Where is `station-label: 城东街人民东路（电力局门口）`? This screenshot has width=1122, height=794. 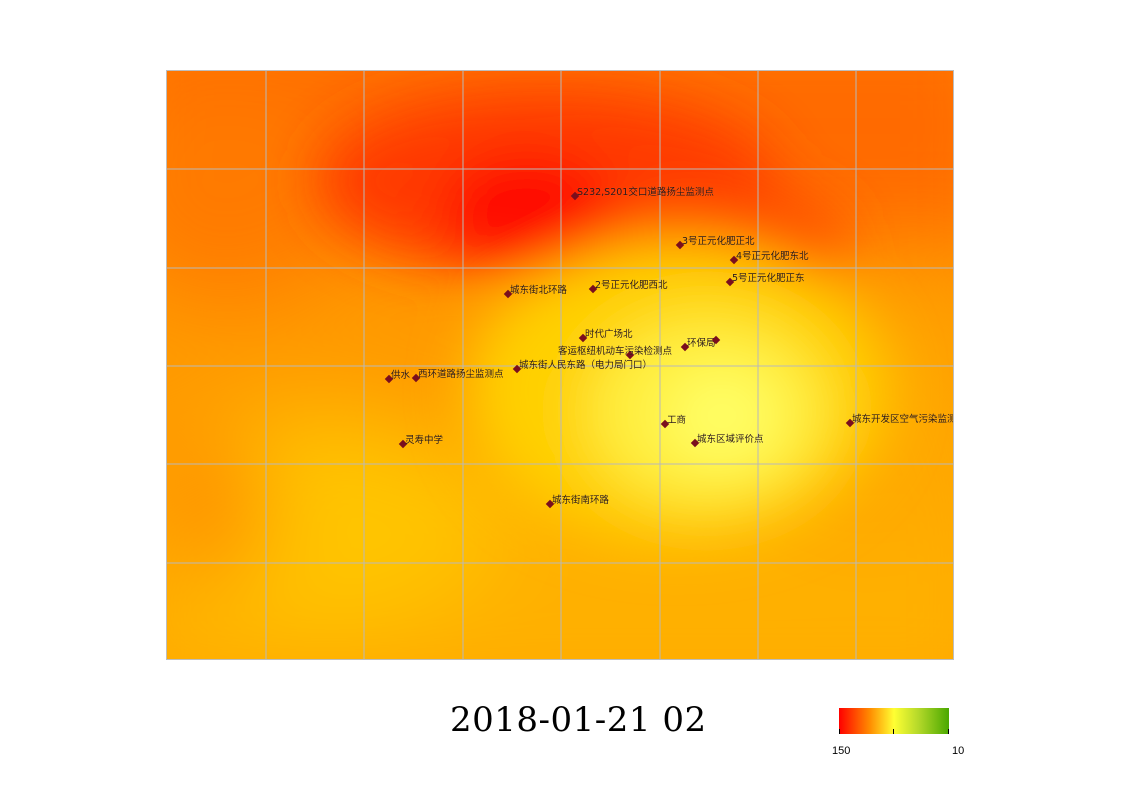 station-label: 城东街人民东路（电力局门口） is located at coordinates (586, 365).